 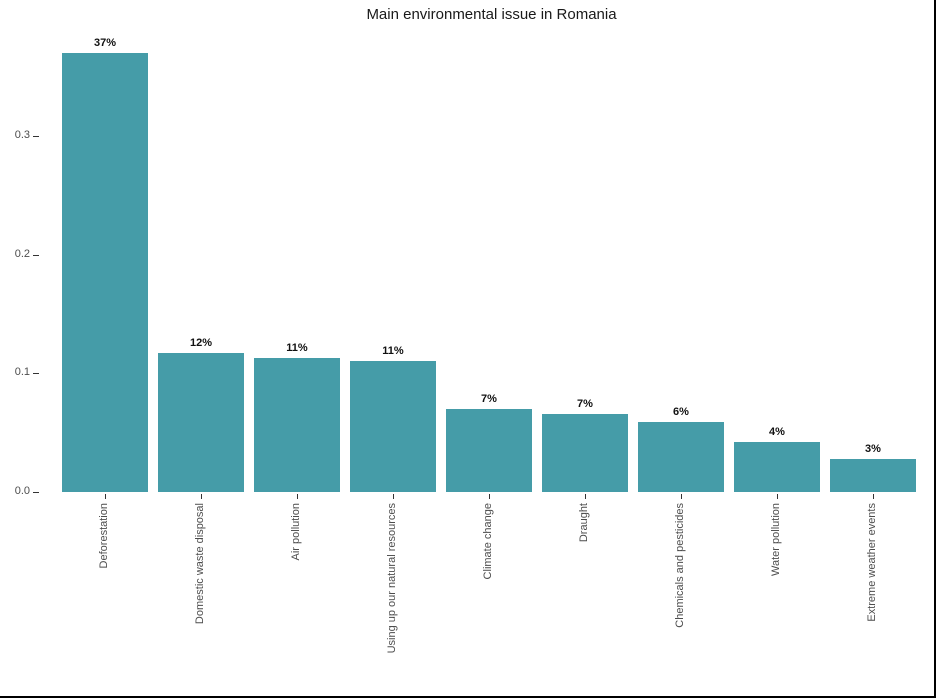 What do you see at coordinates (22, 253) in the screenshot?
I see `y-tick-label: 0.2` at bounding box center [22, 253].